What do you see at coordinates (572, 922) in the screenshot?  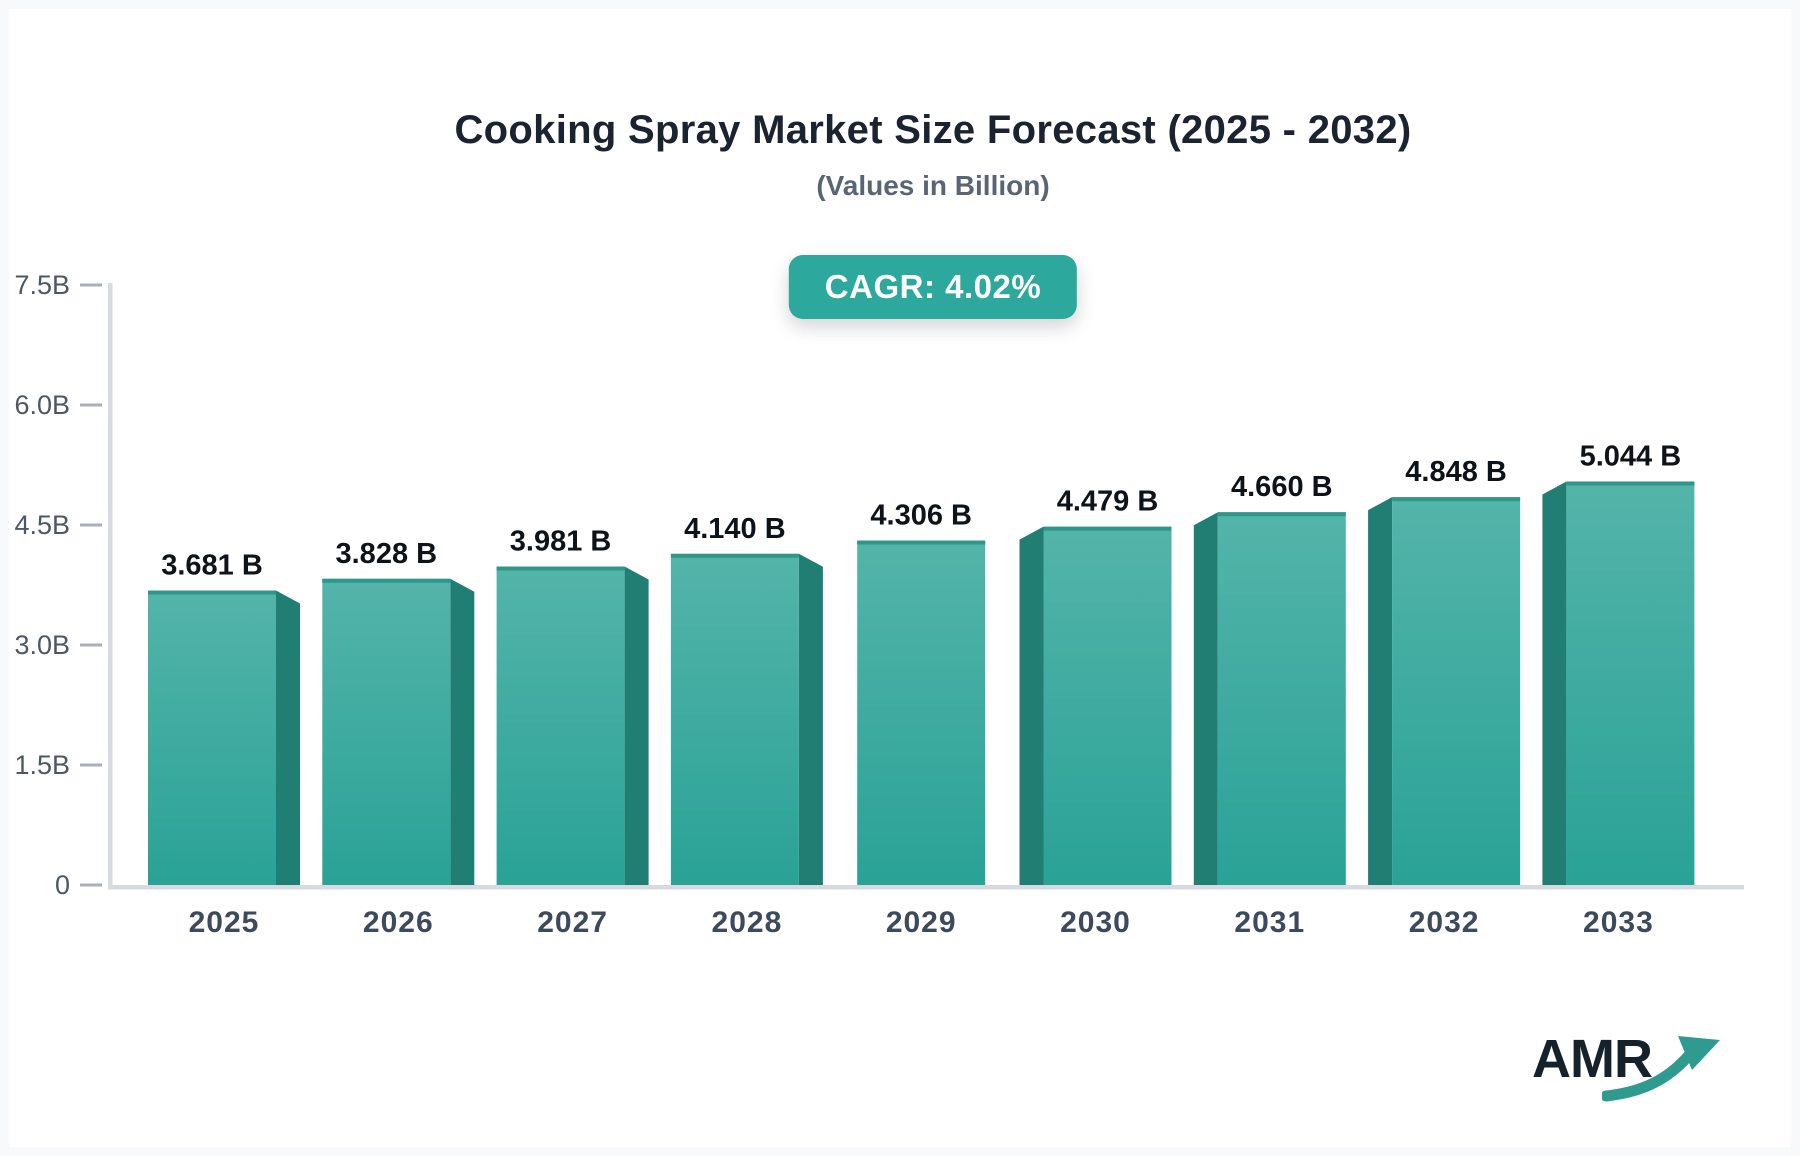 I see `x-tick-label: 2027` at bounding box center [572, 922].